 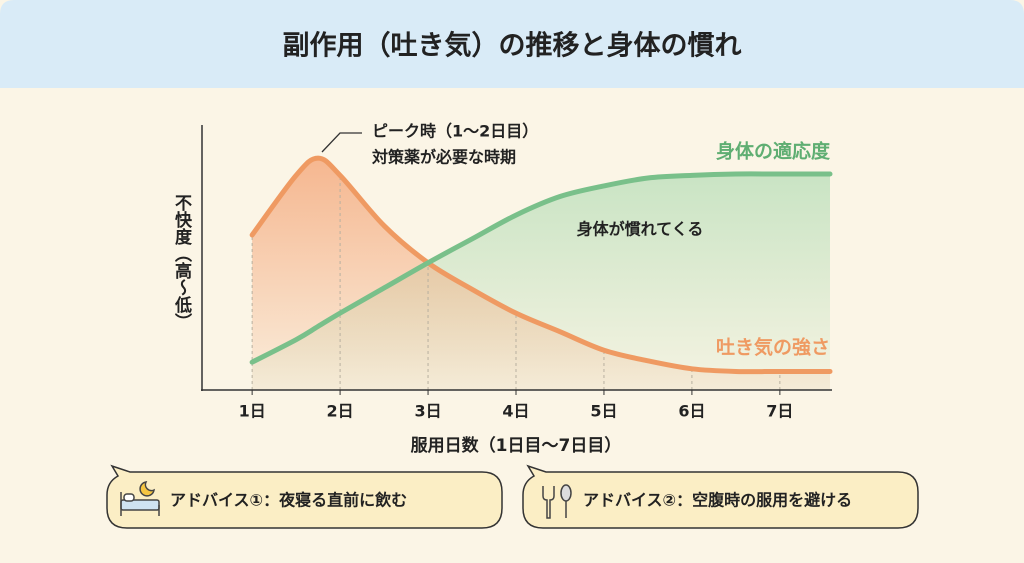 I want to click on annotation: 対策薬が必要な時期, so click(x=443, y=157).